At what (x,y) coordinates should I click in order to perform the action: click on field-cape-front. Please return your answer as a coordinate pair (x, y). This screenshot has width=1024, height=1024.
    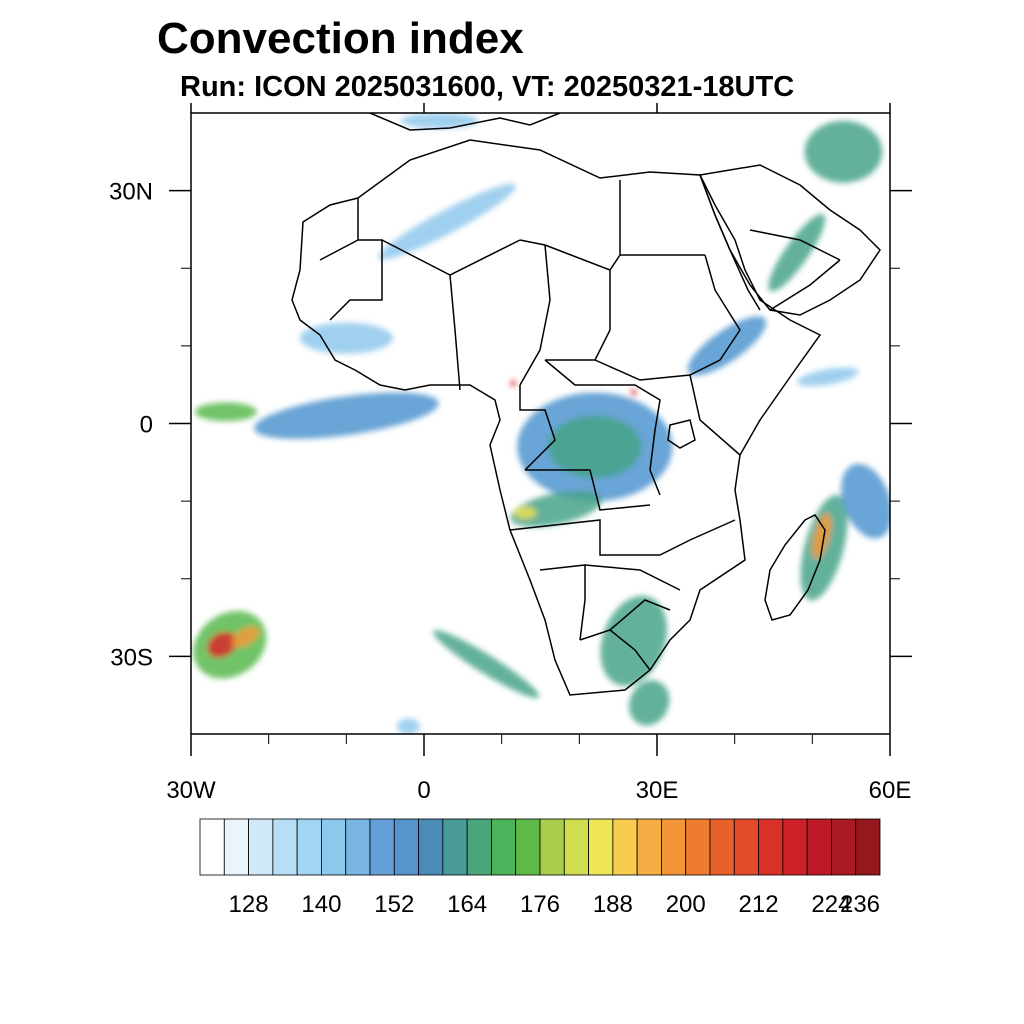
    Looking at the image, I should click on (486, 664).